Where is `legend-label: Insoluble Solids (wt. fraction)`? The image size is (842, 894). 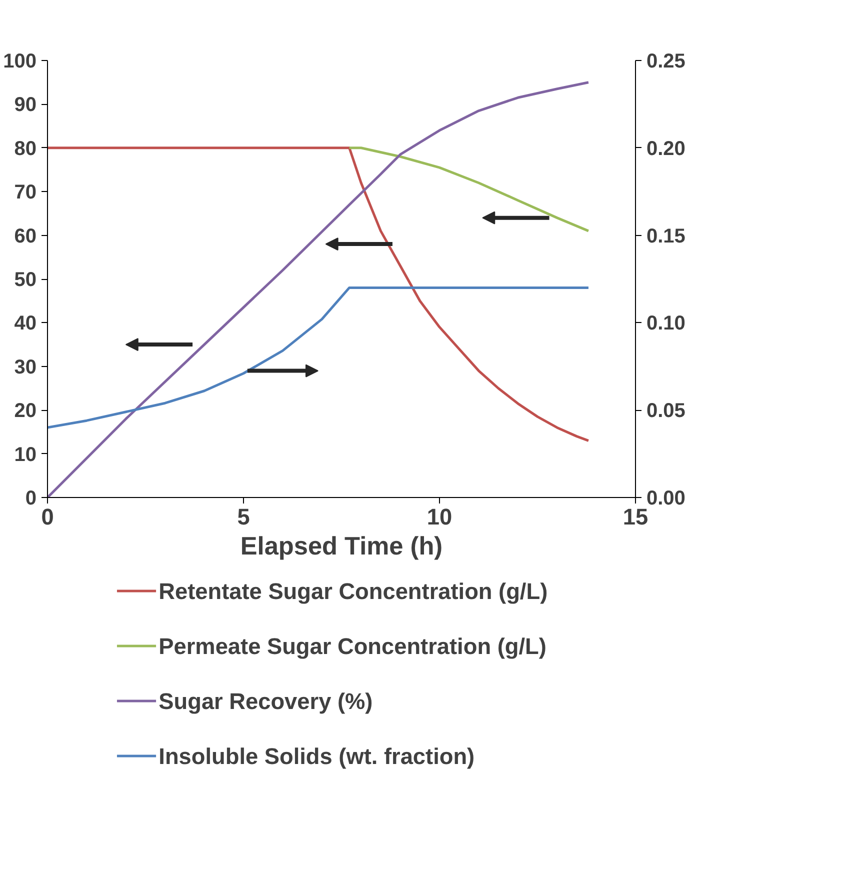 legend-label: Insoluble Solids (wt. fraction) is located at coordinates (316, 756).